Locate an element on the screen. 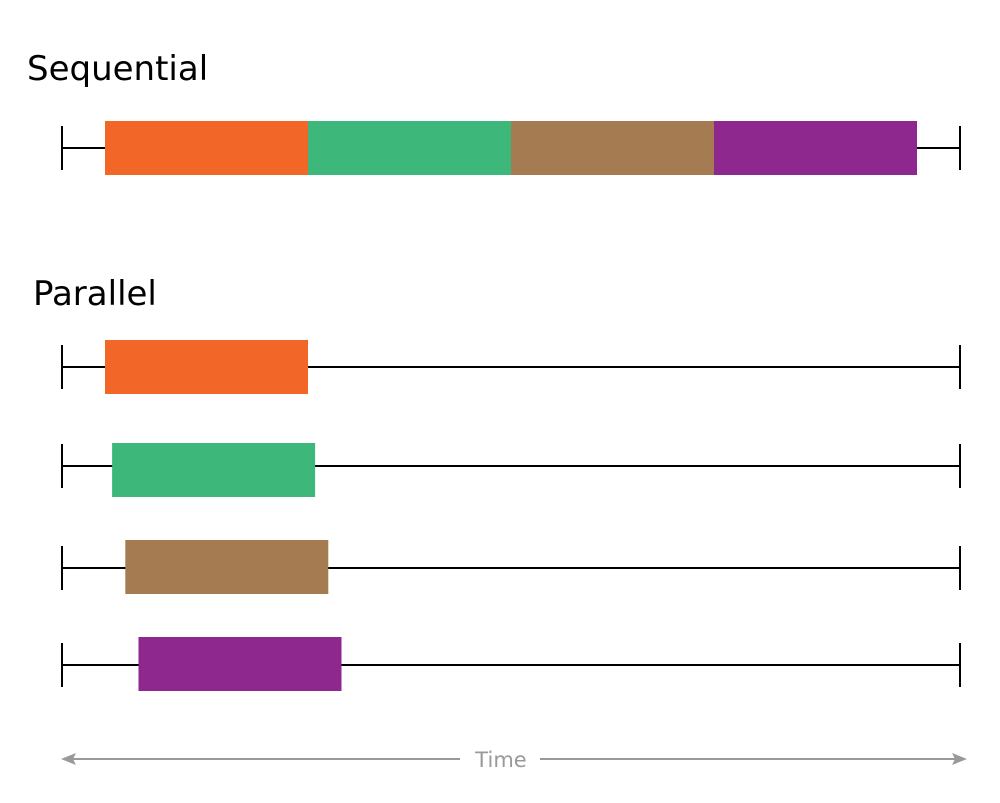  time-axis-label: Time is located at coordinates (500, 760).